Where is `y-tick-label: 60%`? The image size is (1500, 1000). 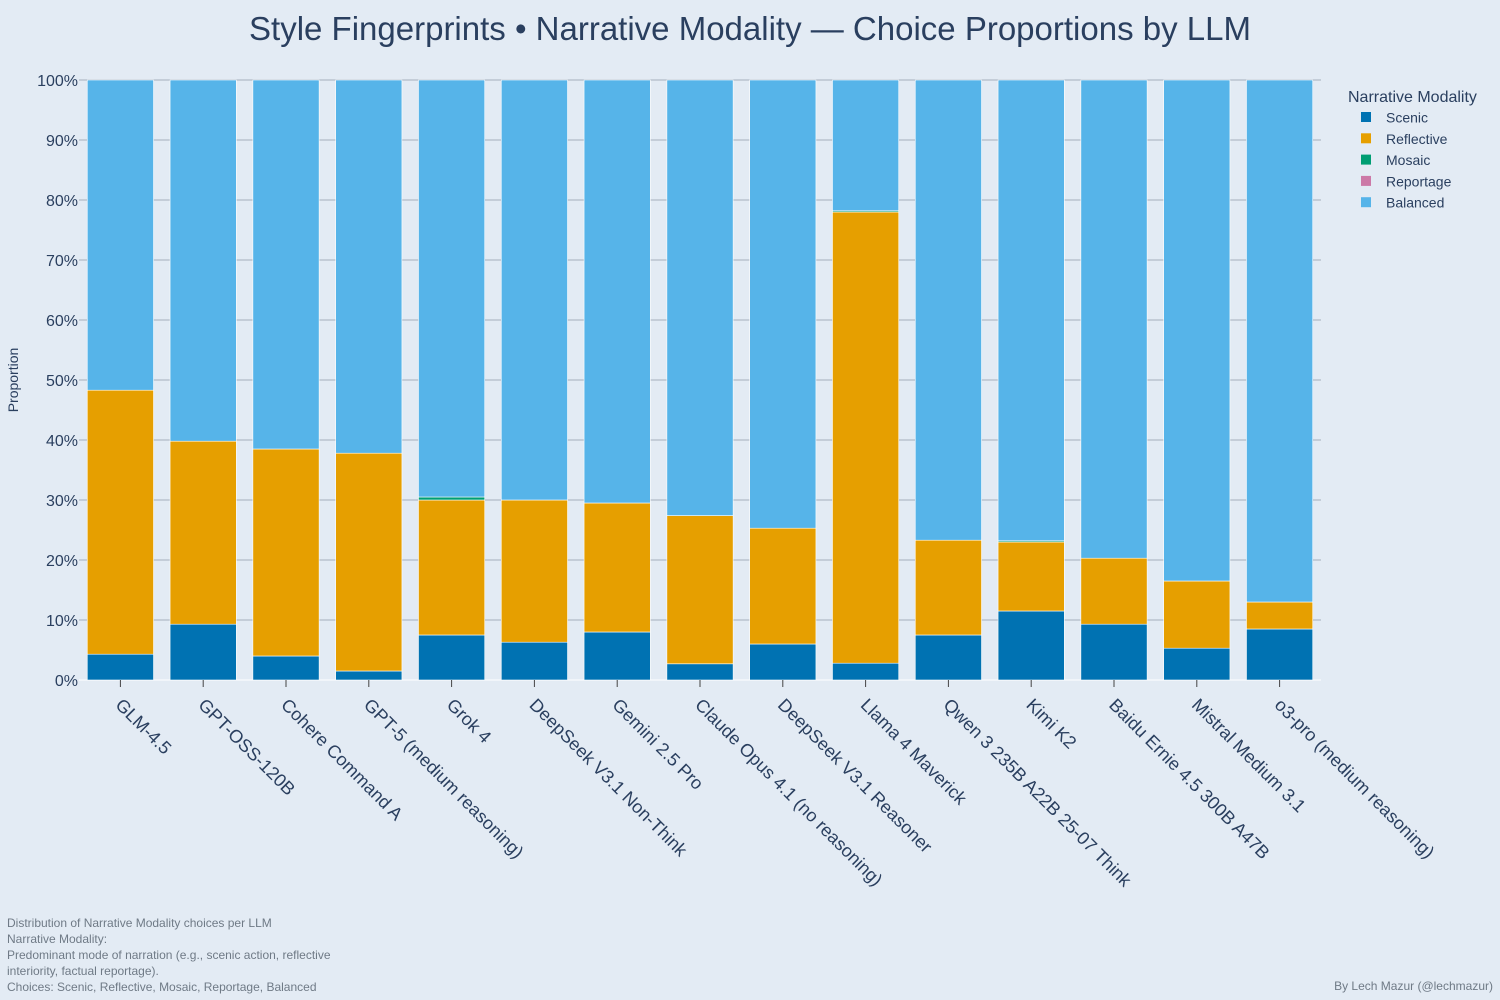
y-tick-label: 60% is located at coordinates (62, 321).